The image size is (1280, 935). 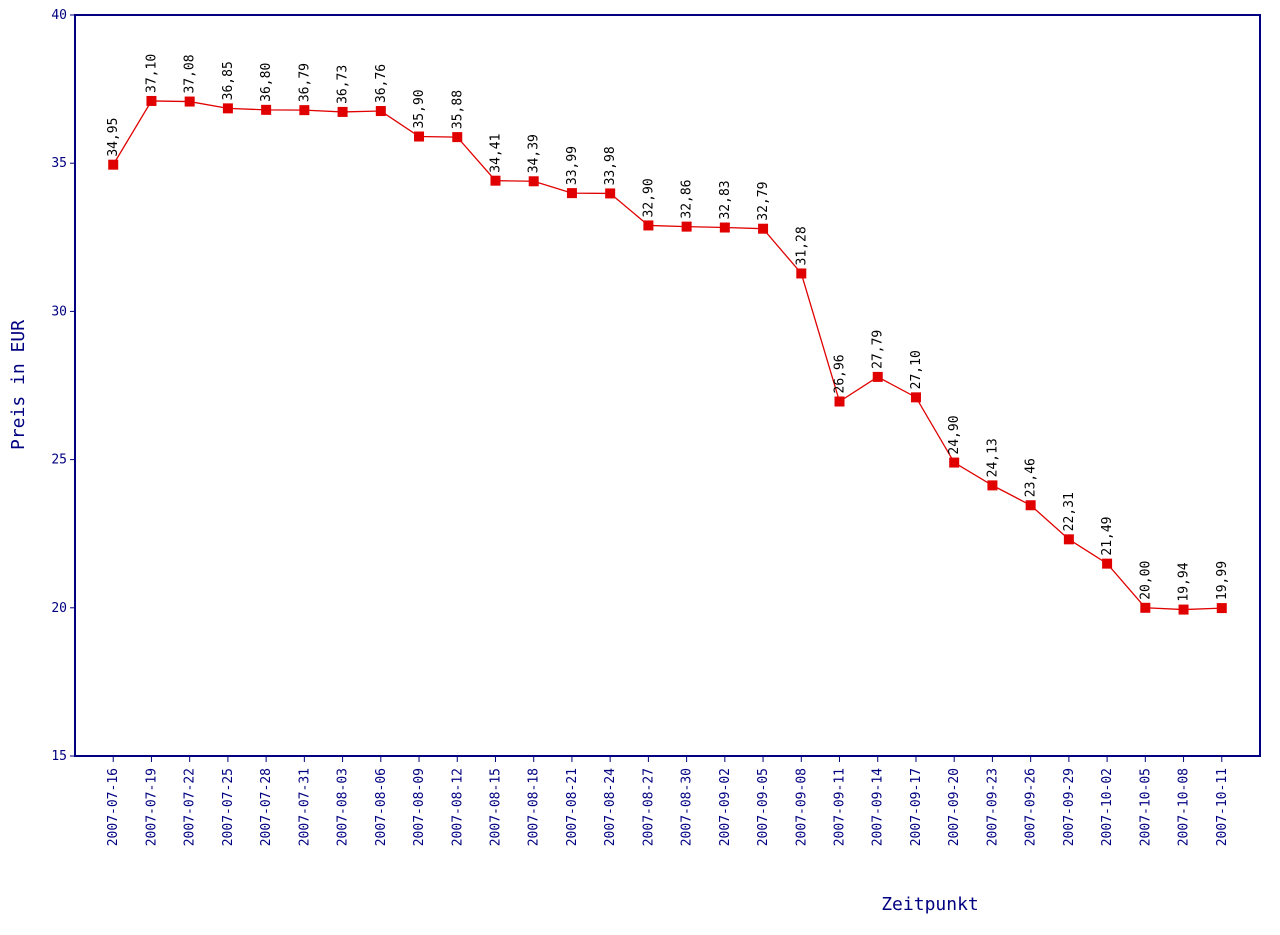 I want to click on value-label: 27,10, so click(x=916, y=369).